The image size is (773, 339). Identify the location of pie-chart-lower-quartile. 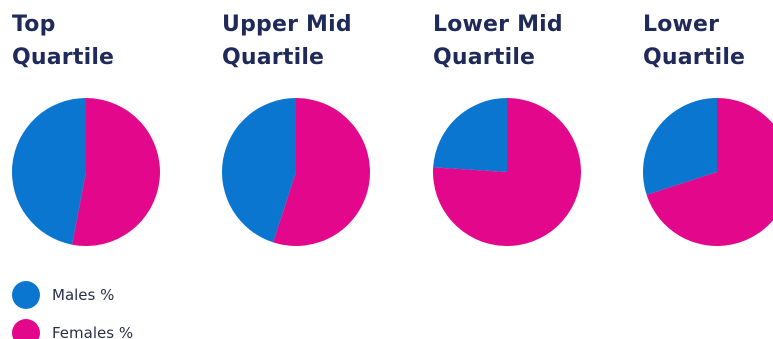
(708, 172).